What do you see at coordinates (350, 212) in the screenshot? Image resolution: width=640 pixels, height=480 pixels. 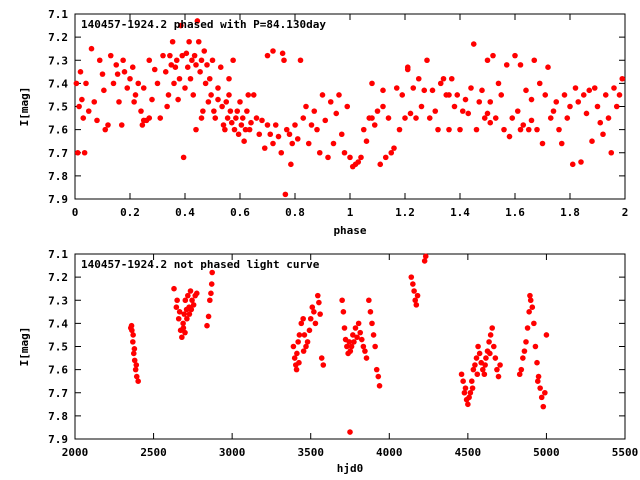 I see `x-tick-label: 1` at bounding box center [350, 212].